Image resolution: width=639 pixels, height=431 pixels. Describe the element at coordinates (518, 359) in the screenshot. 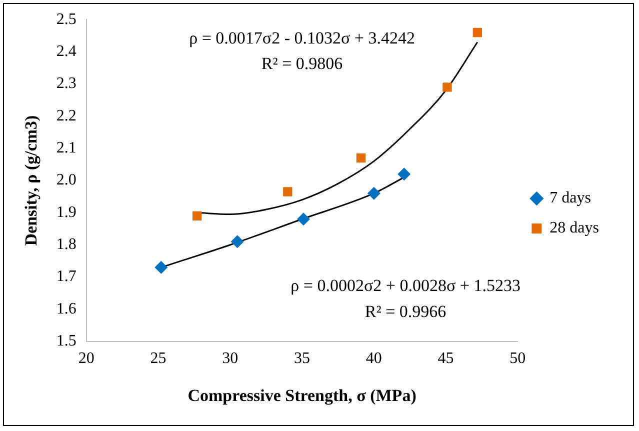

I see `x-tick-label: 50` at that location.